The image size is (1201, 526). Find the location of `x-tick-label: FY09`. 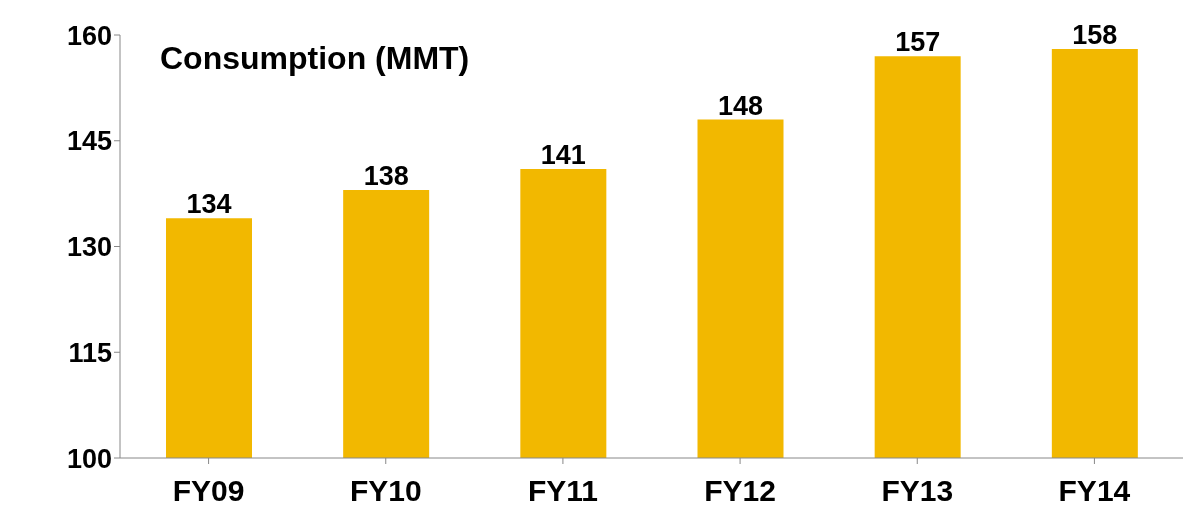

x-tick-label: FY09 is located at coordinates (208, 491).